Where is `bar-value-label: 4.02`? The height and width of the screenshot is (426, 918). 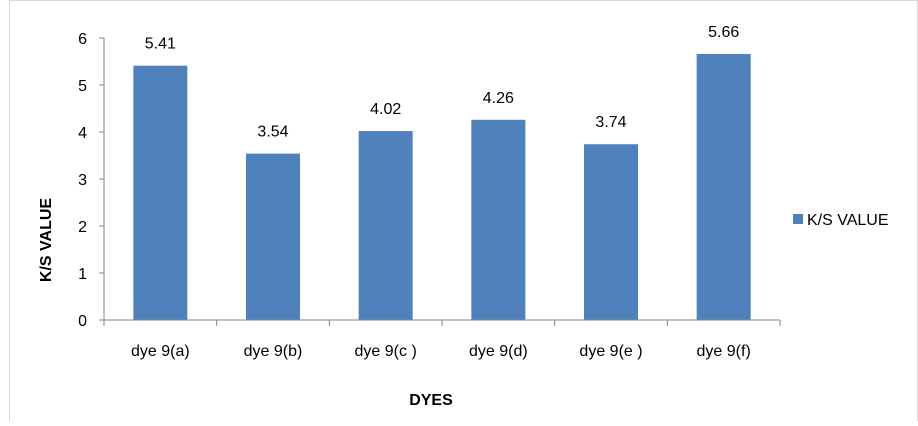
bar-value-label: 4.02 is located at coordinates (385, 109).